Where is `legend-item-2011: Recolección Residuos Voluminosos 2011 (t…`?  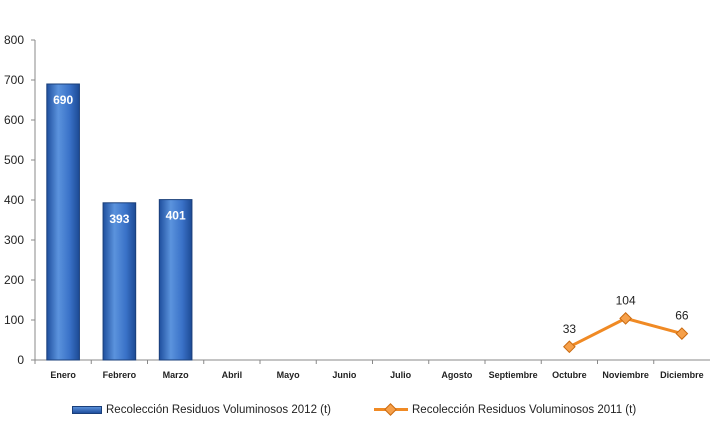
legend-item-2011: Recolección Residuos Voluminosos 2011 (t… is located at coordinates (505, 410).